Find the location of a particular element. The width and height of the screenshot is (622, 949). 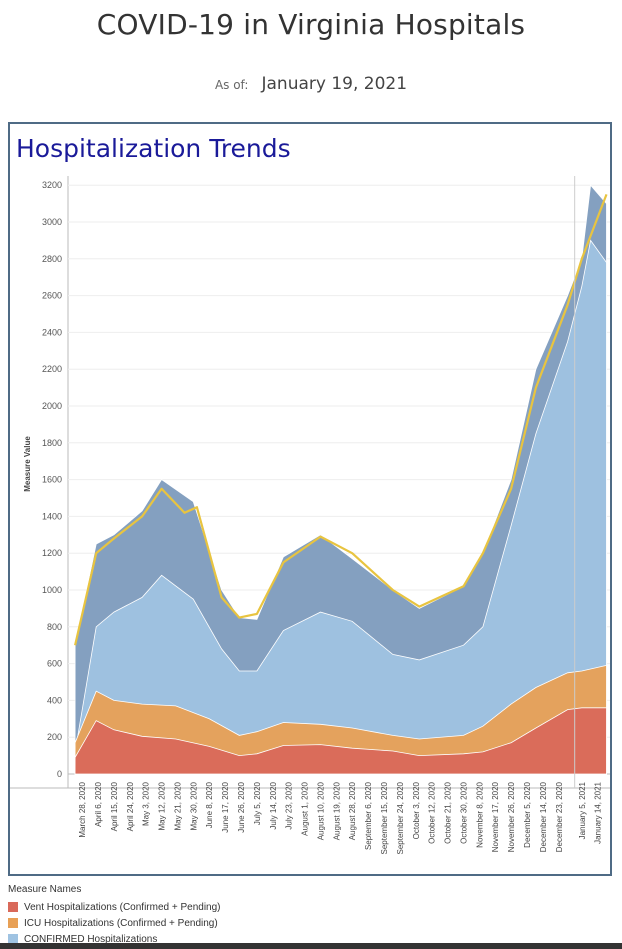

y-tick-label: 1600 is located at coordinates (52, 480).